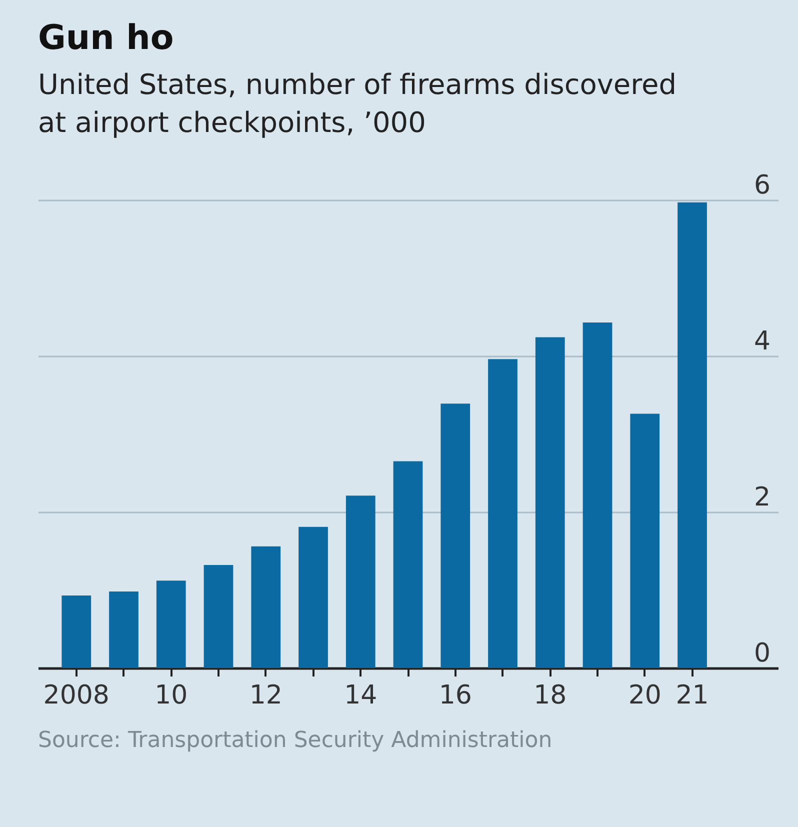 Image resolution: width=798 pixels, height=827 pixels. What do you see at coordinates (455, 695) in the screenshot?
I see `x-tick-label: 16` at bounding box center [455, 695].